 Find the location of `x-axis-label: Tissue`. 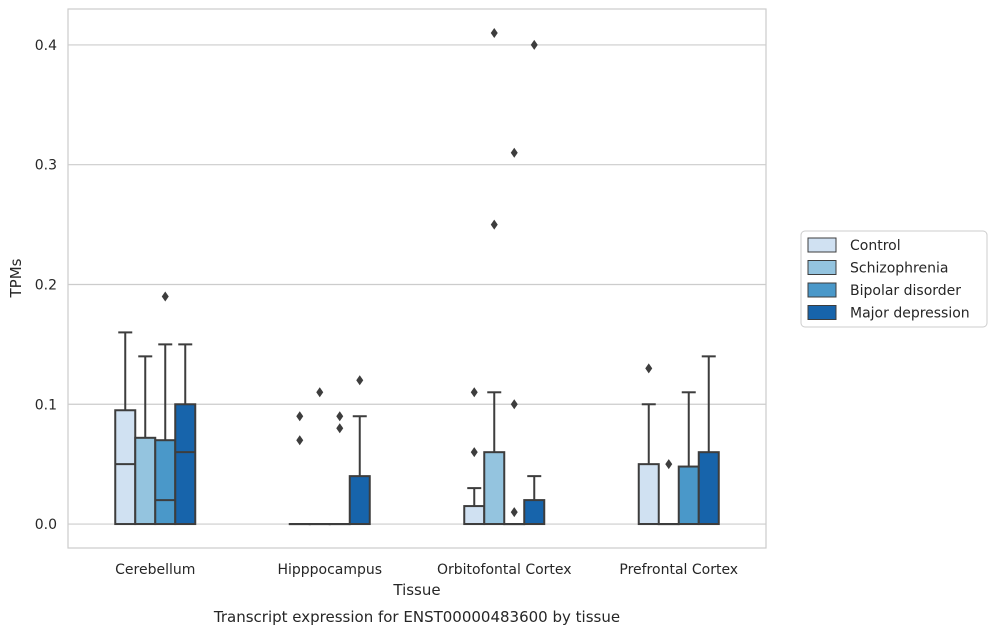

x-axis-label: Tissue is located at coordinates (416, 590).